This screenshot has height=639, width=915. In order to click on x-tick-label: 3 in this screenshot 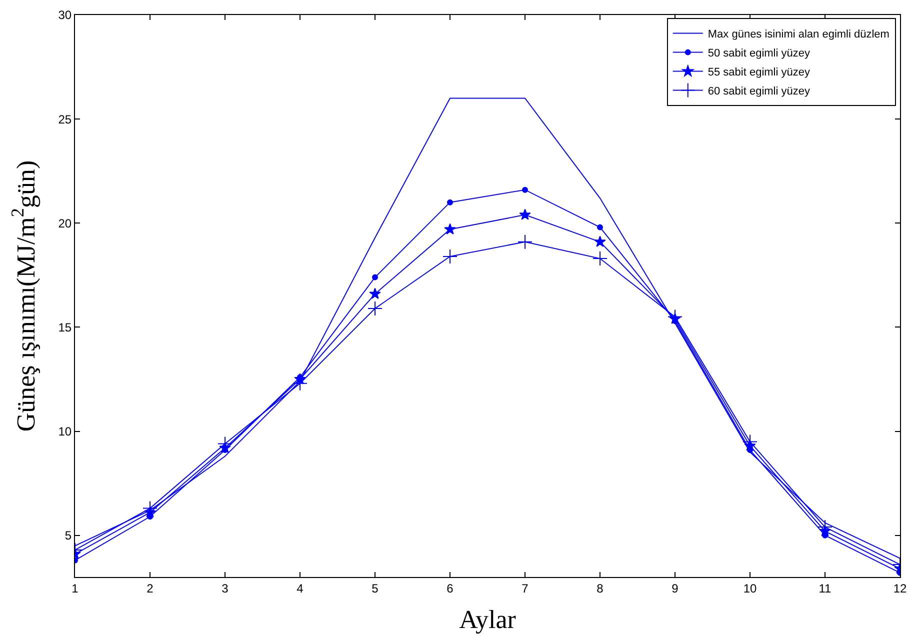, I will do `click(225, 588)`.